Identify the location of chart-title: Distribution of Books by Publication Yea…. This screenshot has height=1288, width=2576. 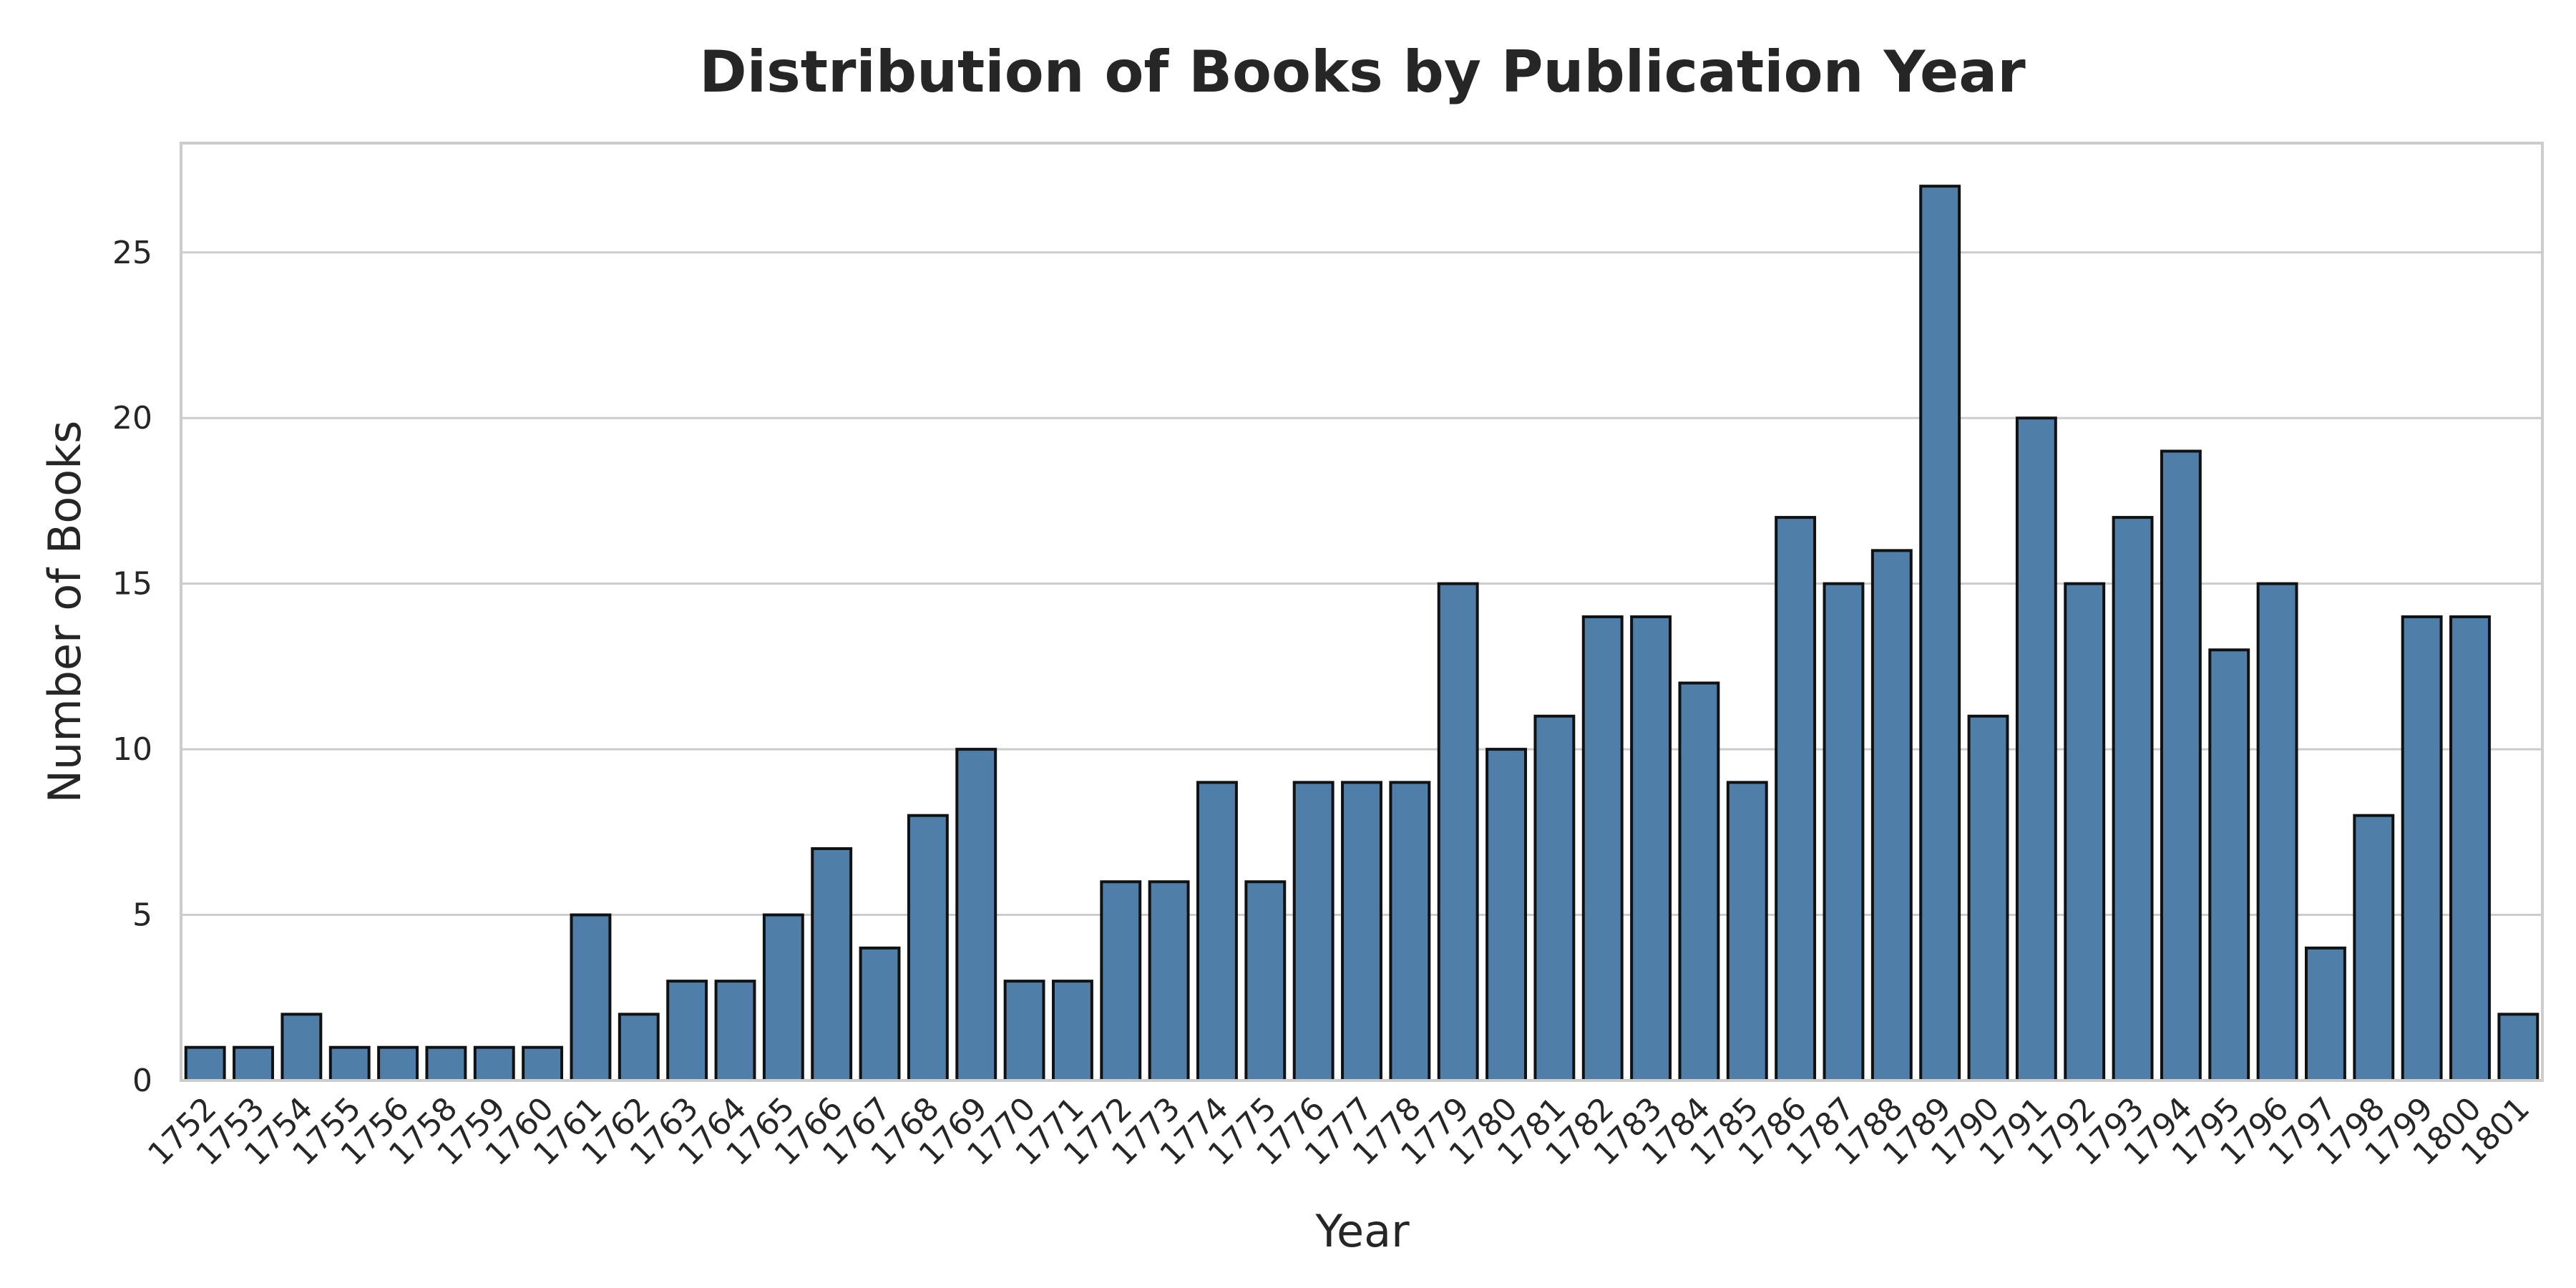
(1362, 72).